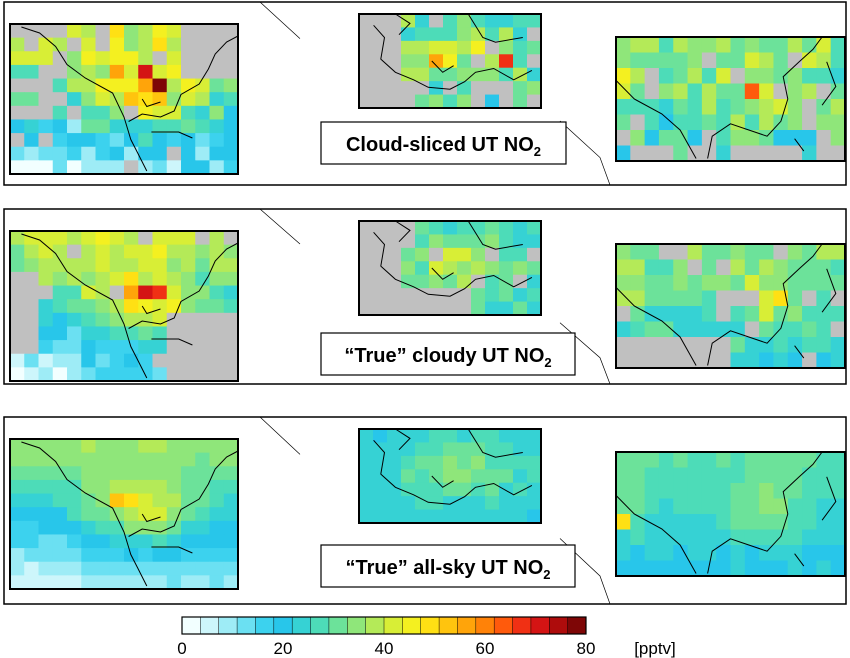  What do you see at coordinates (283, 648) in the screenshot?
I see `colorbar-tick-label: 20` at bounding box center [283, 648].